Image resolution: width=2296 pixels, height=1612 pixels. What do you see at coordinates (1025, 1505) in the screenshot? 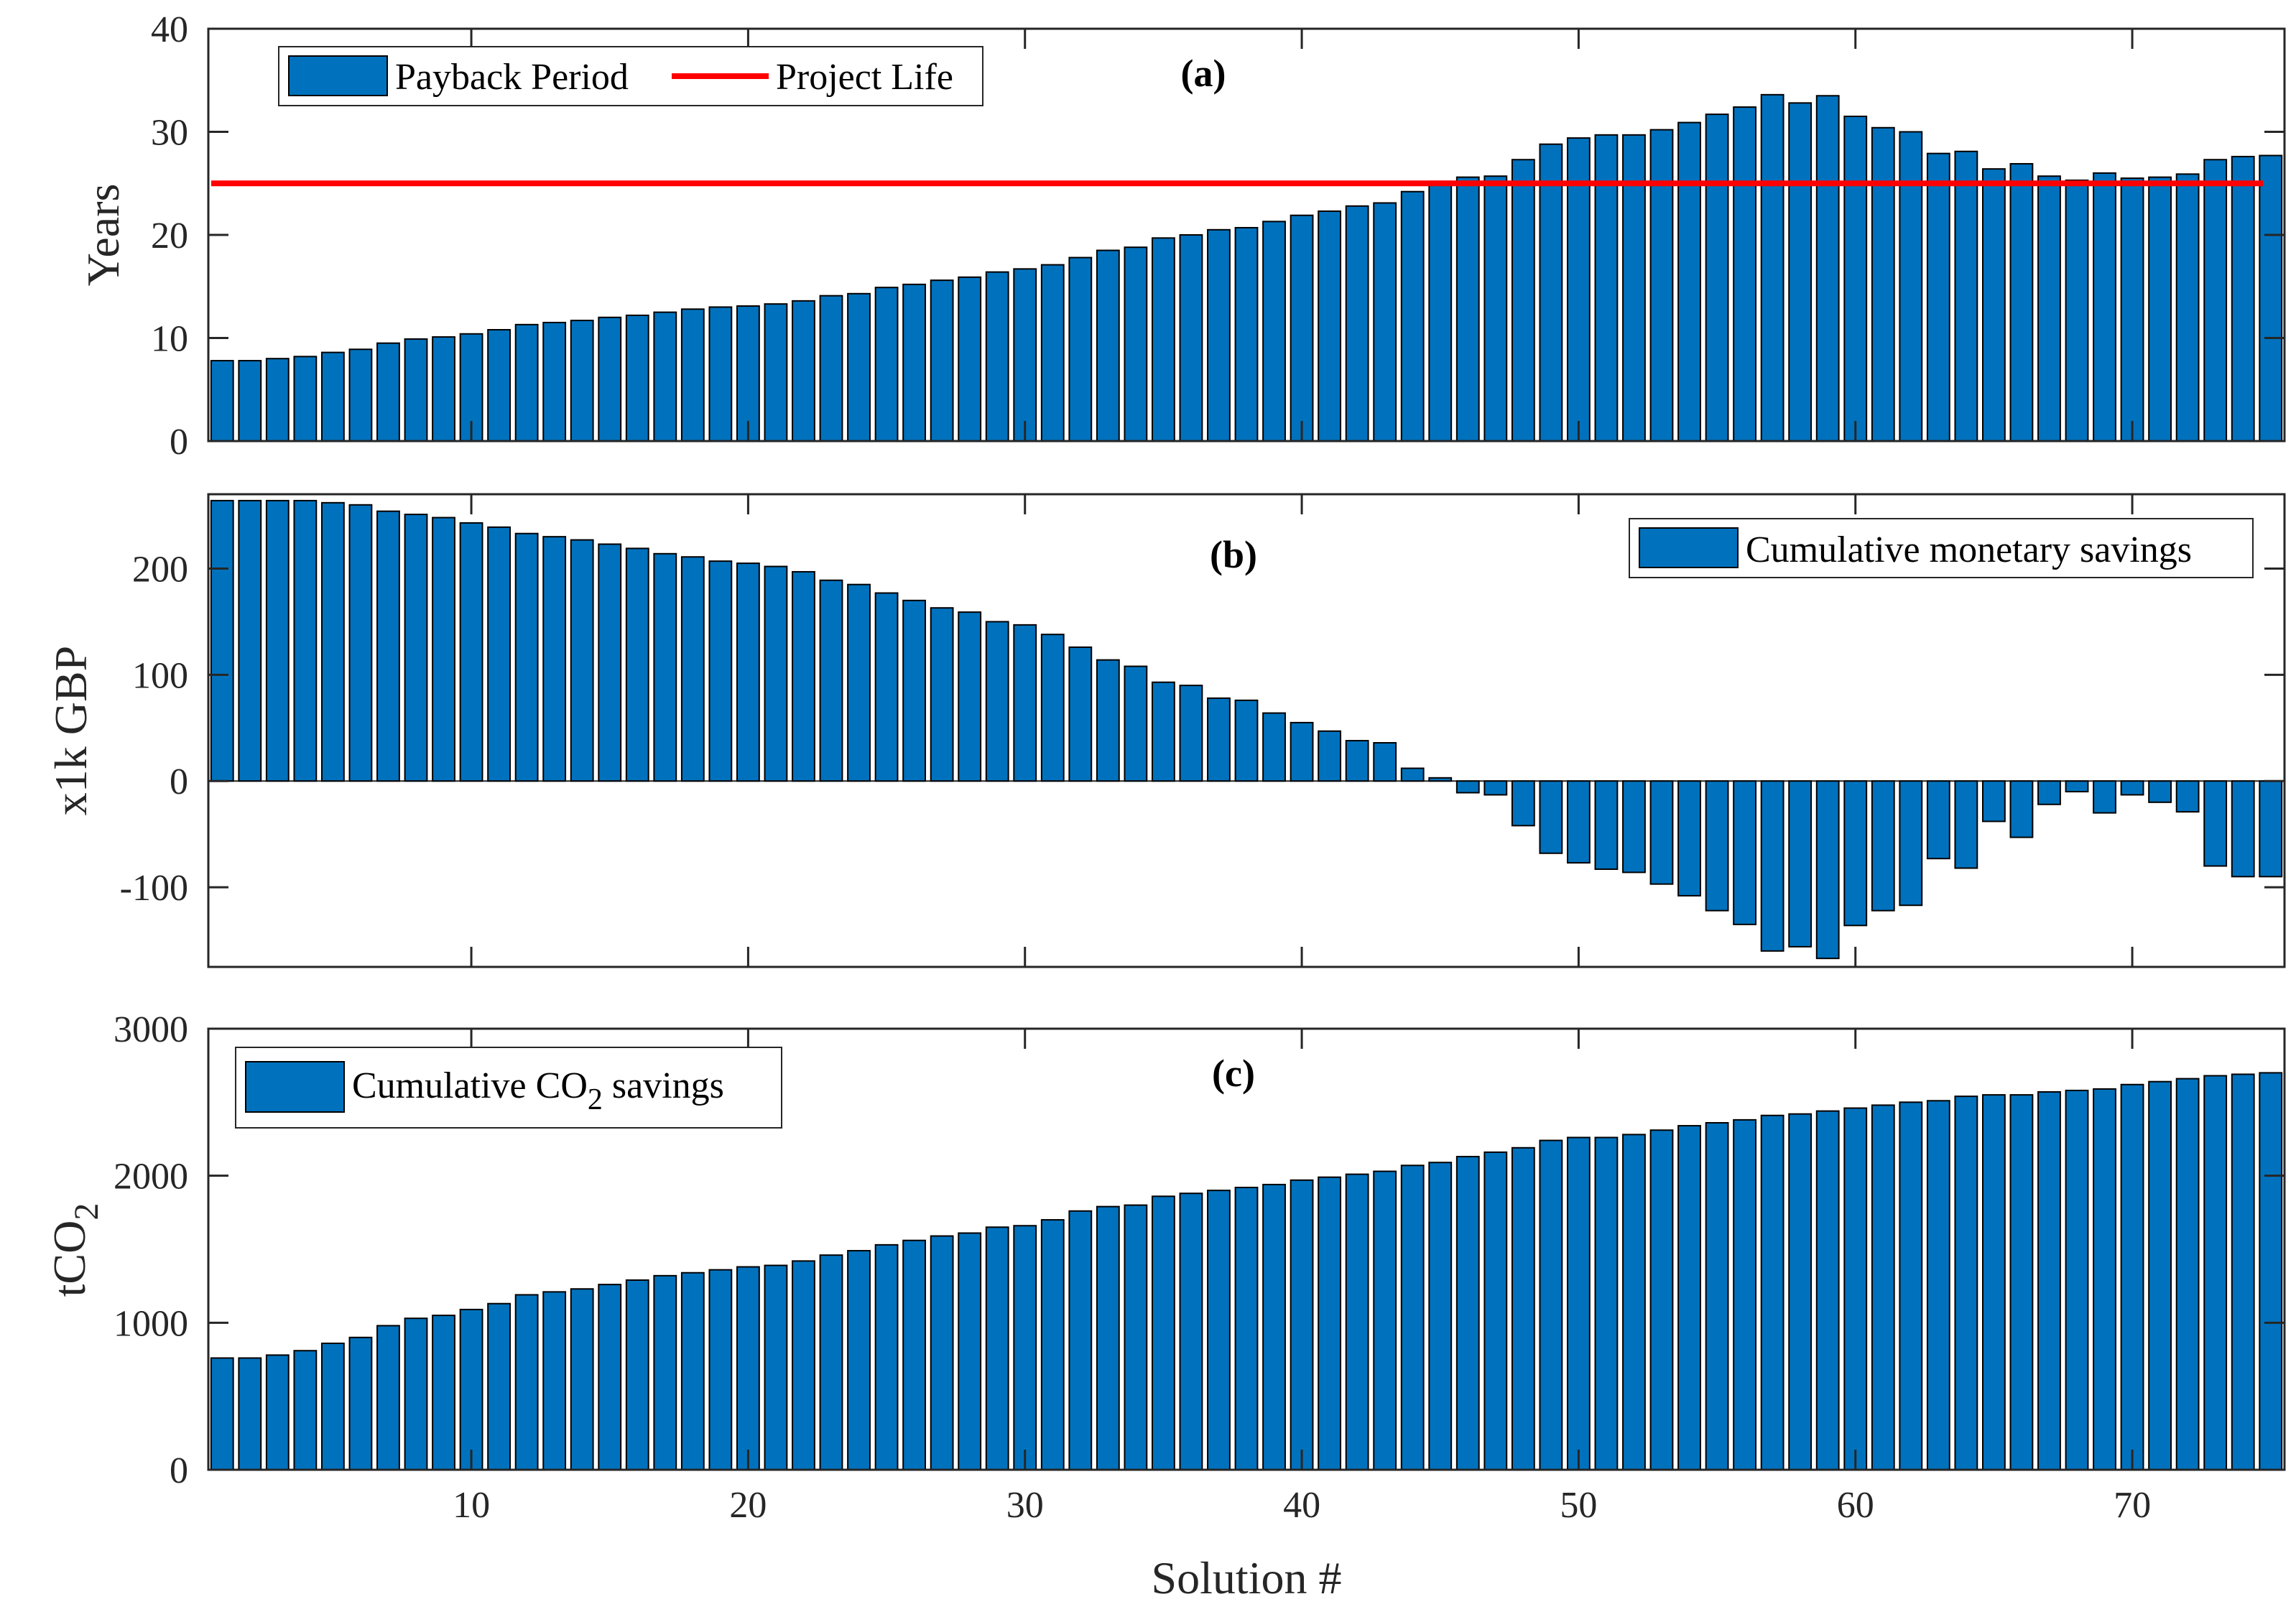
I see `x-tick-label: 30` at bounding box center [1025, 1505].